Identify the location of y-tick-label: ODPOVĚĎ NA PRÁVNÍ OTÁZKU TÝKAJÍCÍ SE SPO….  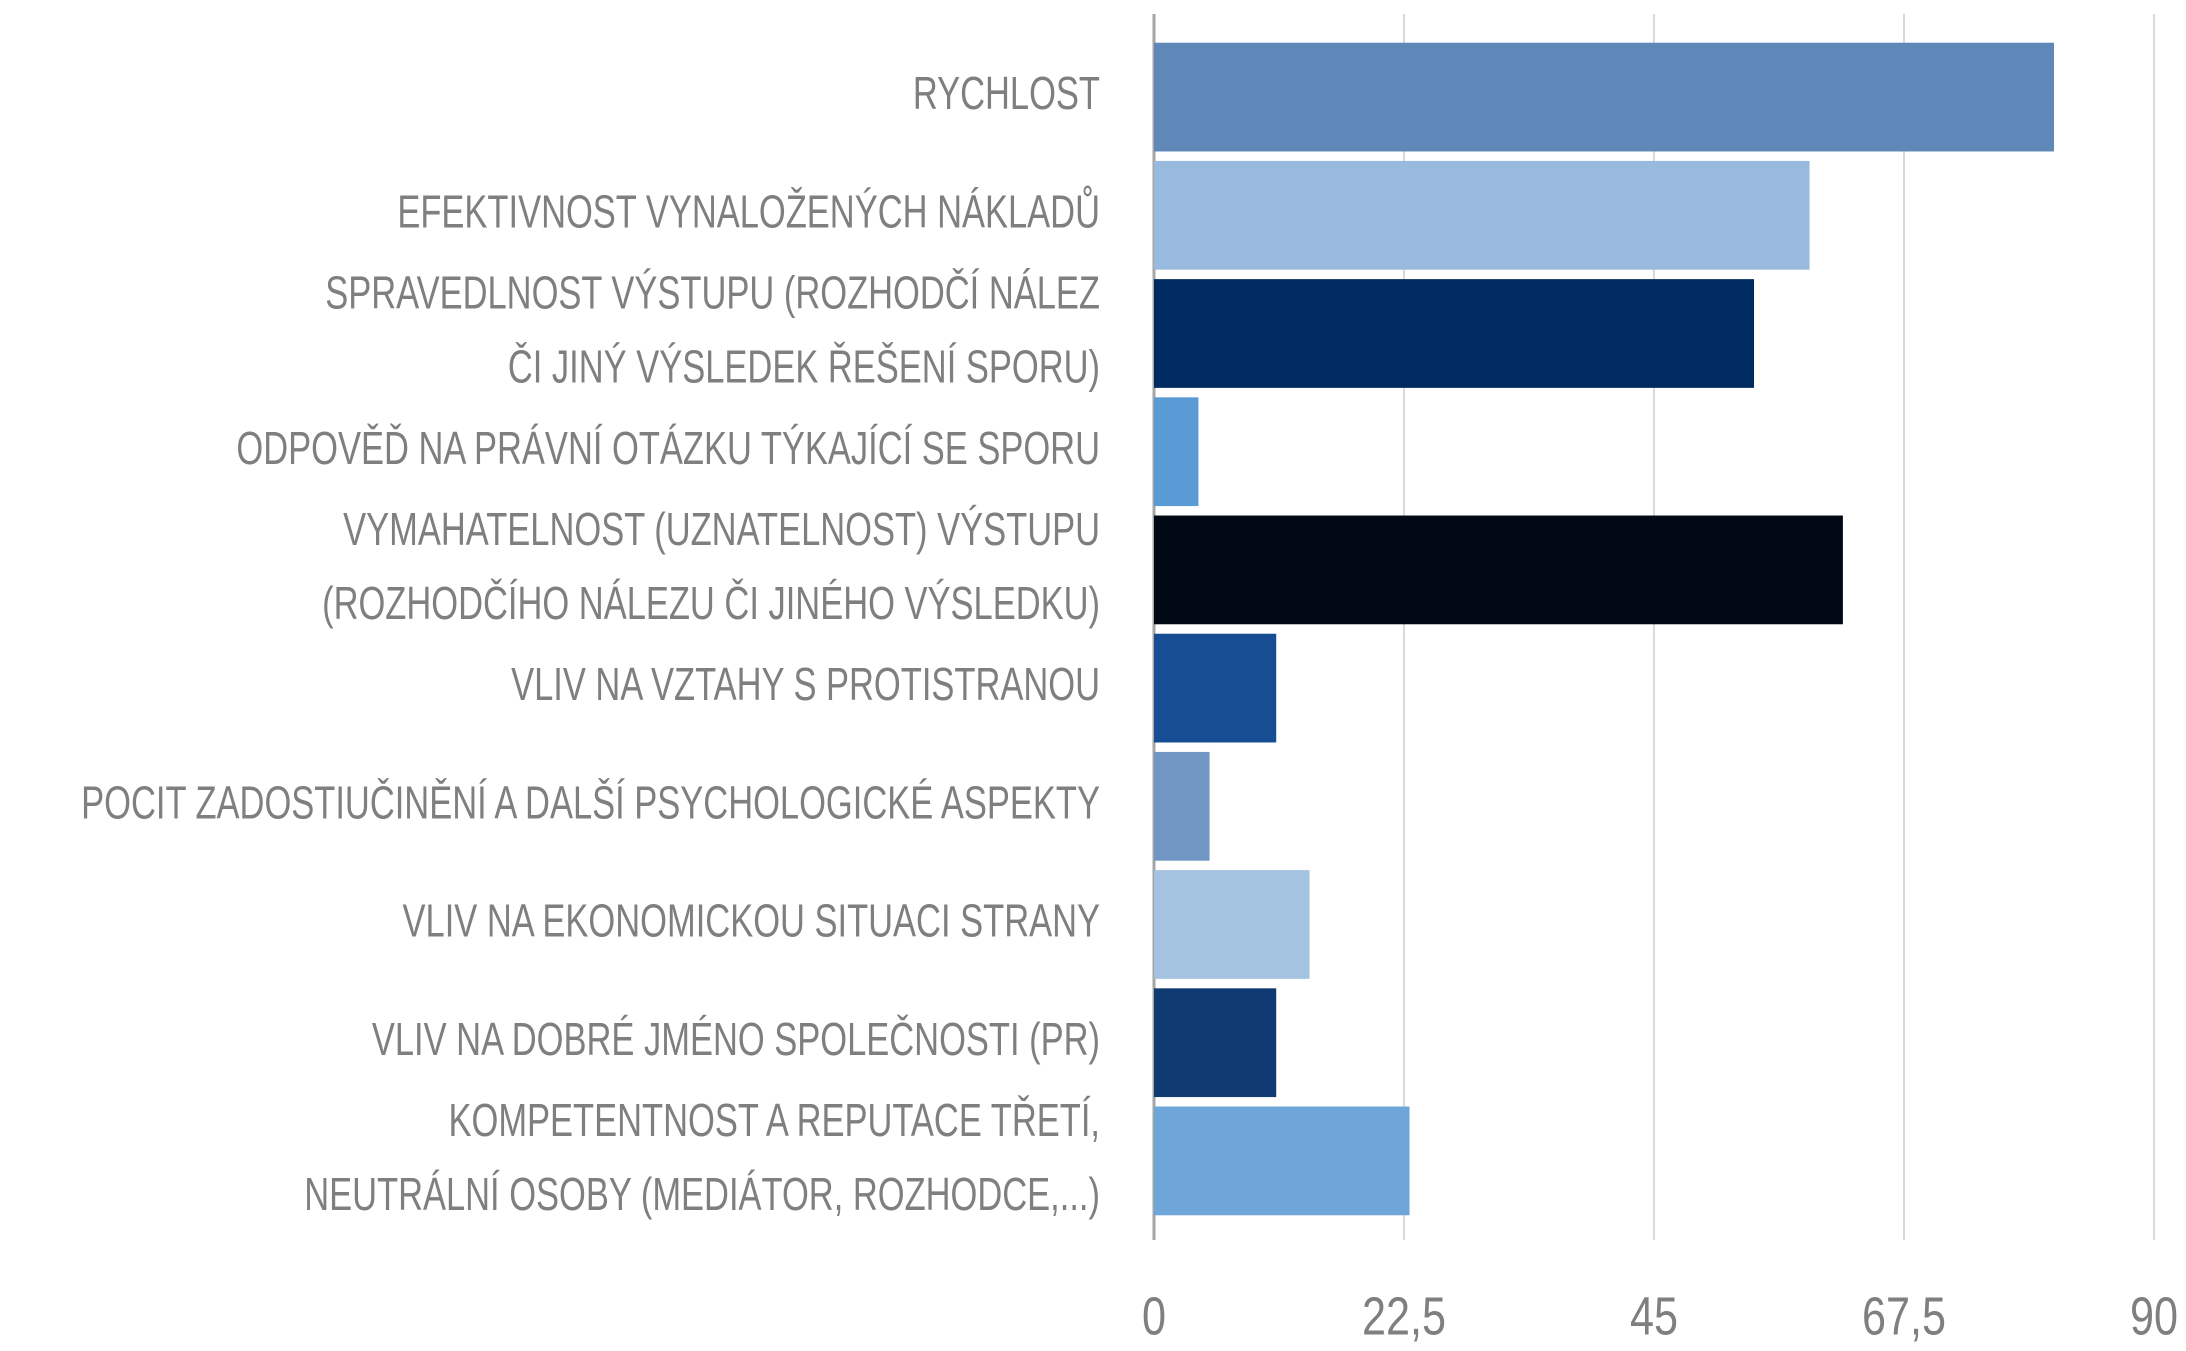
(668, 448).